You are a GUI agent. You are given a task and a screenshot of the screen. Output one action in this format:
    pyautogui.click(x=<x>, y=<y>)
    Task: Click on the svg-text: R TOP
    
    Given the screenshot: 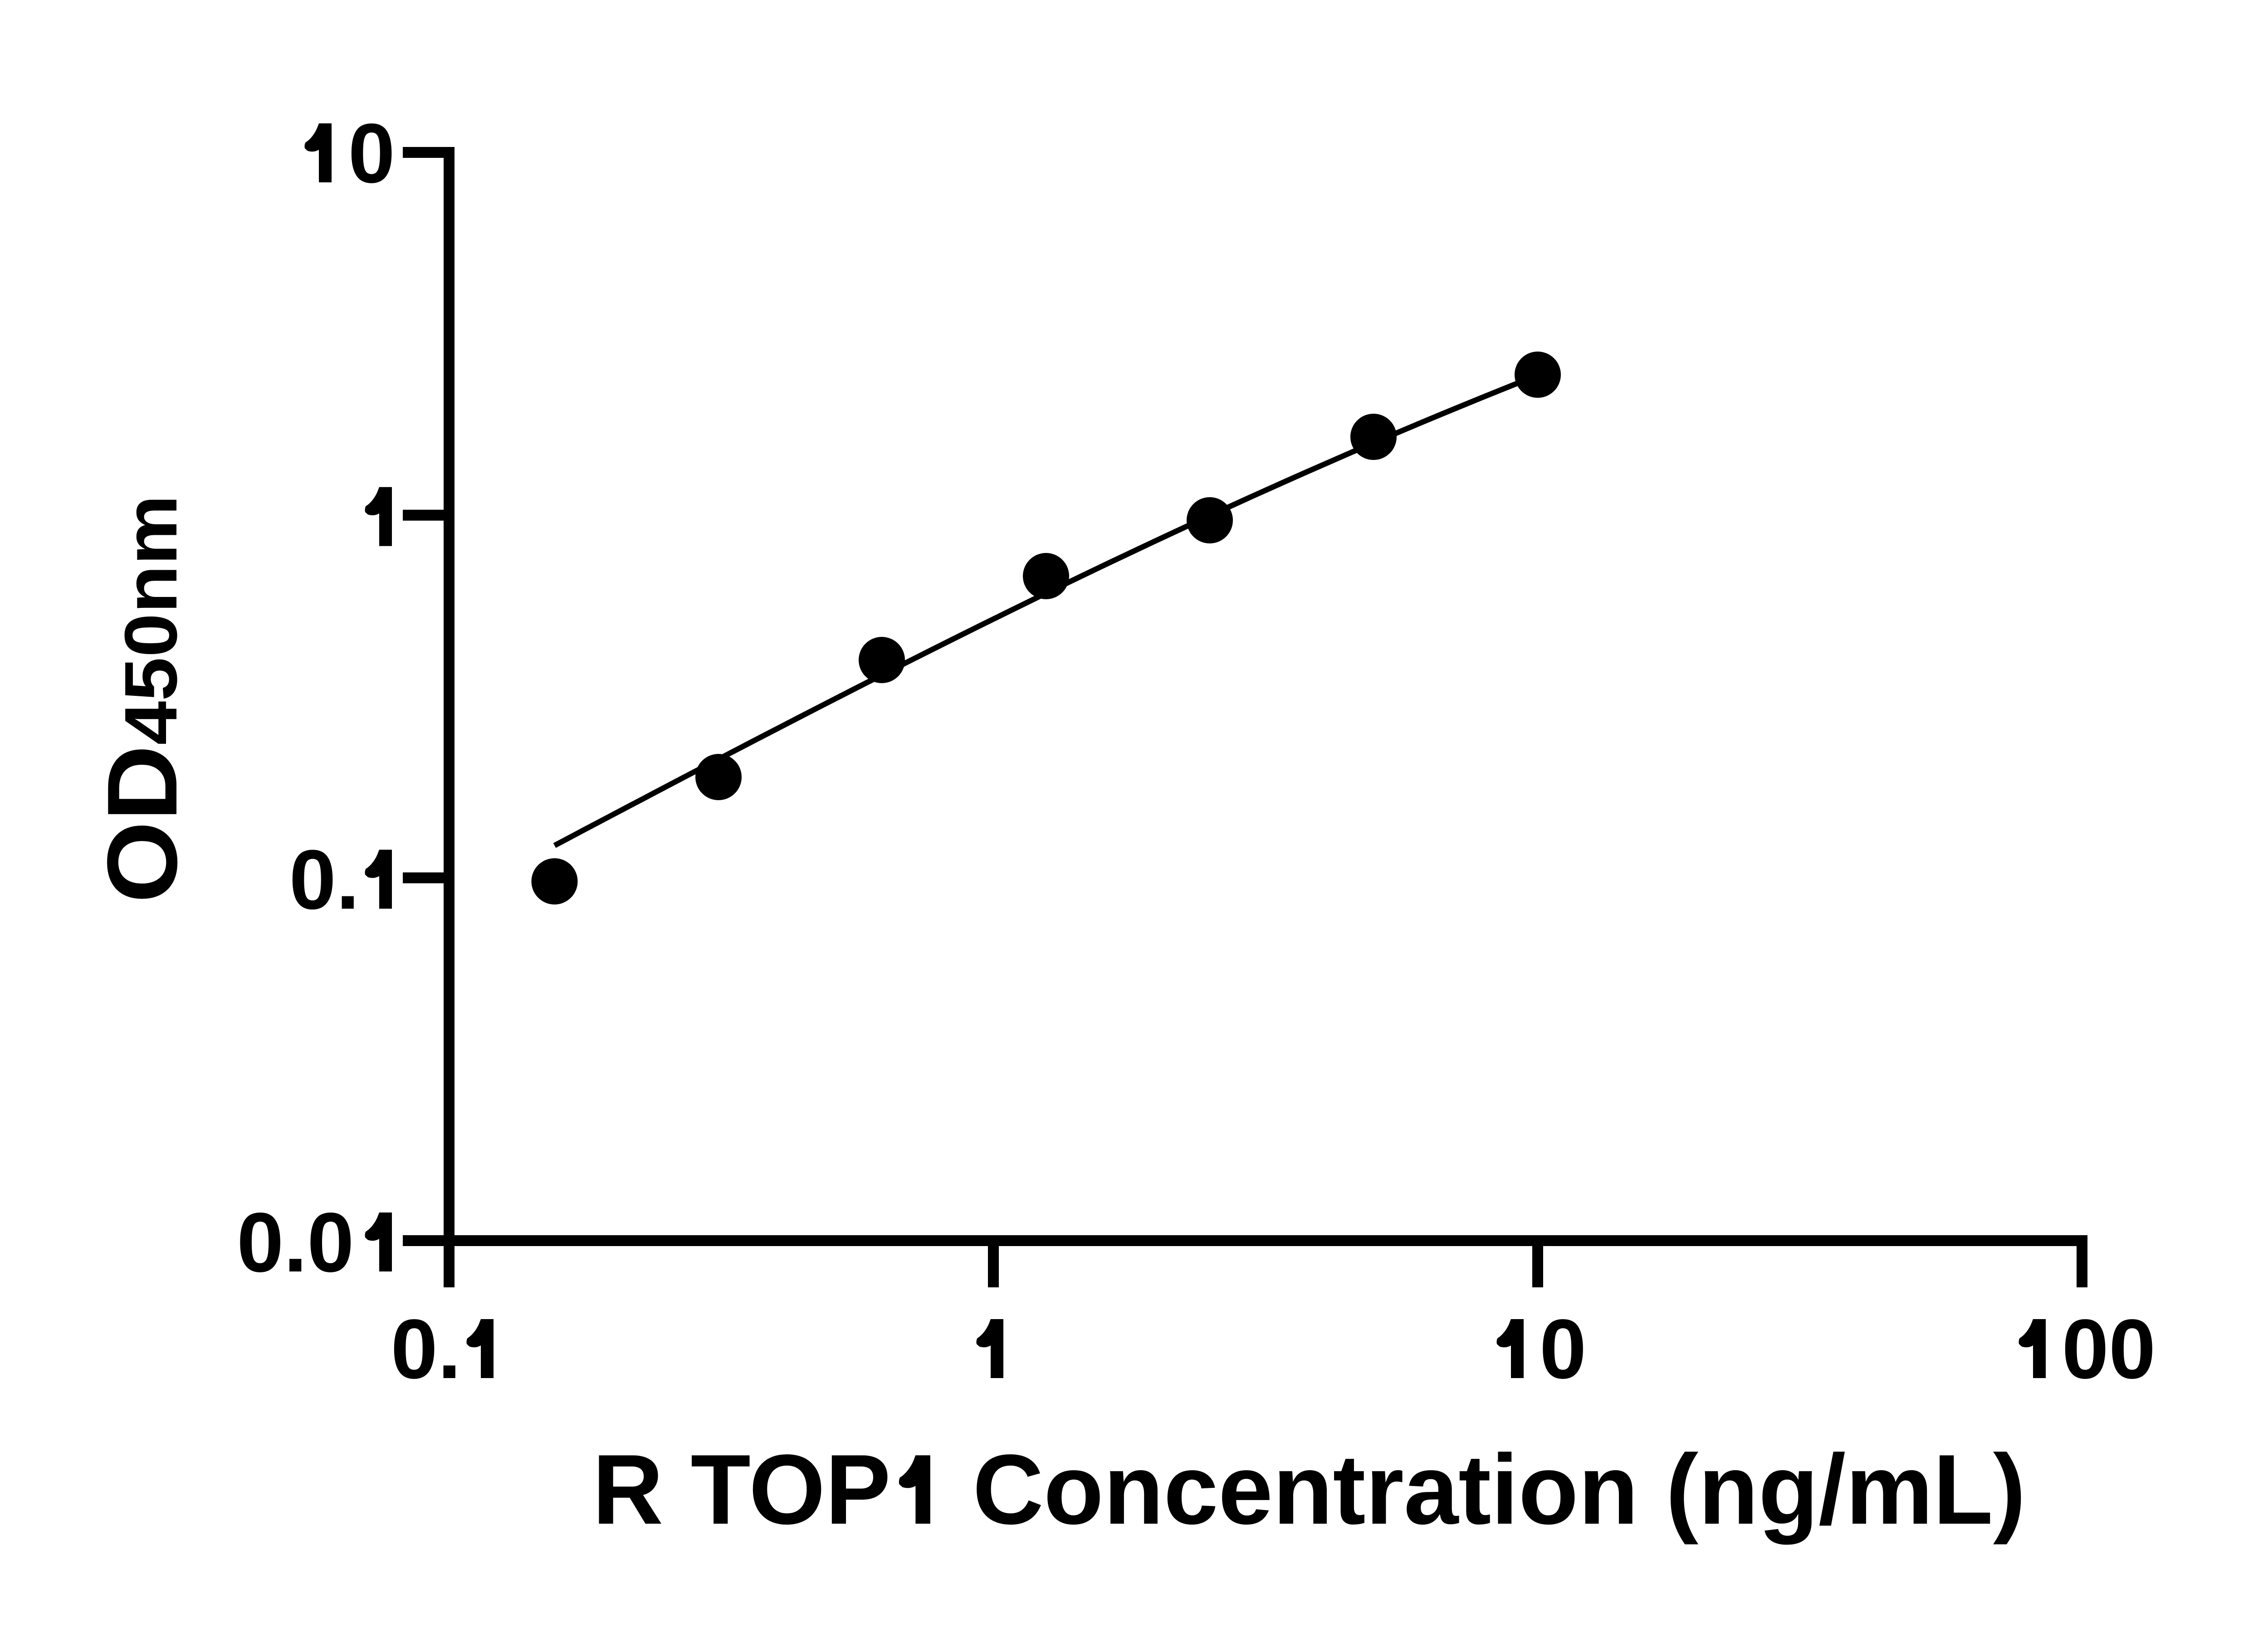 What is the action you would take?
    pyautogui.click(x=742, y=1489)
    